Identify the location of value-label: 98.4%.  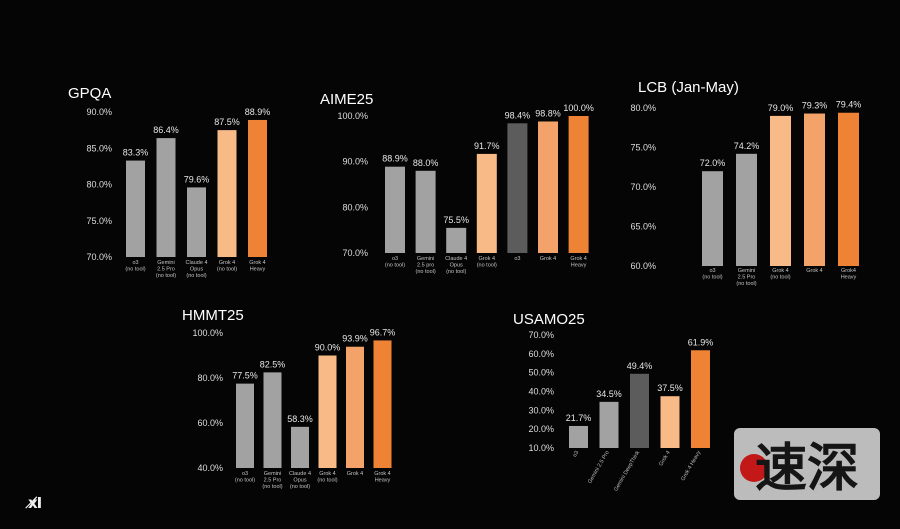
(518, 115).